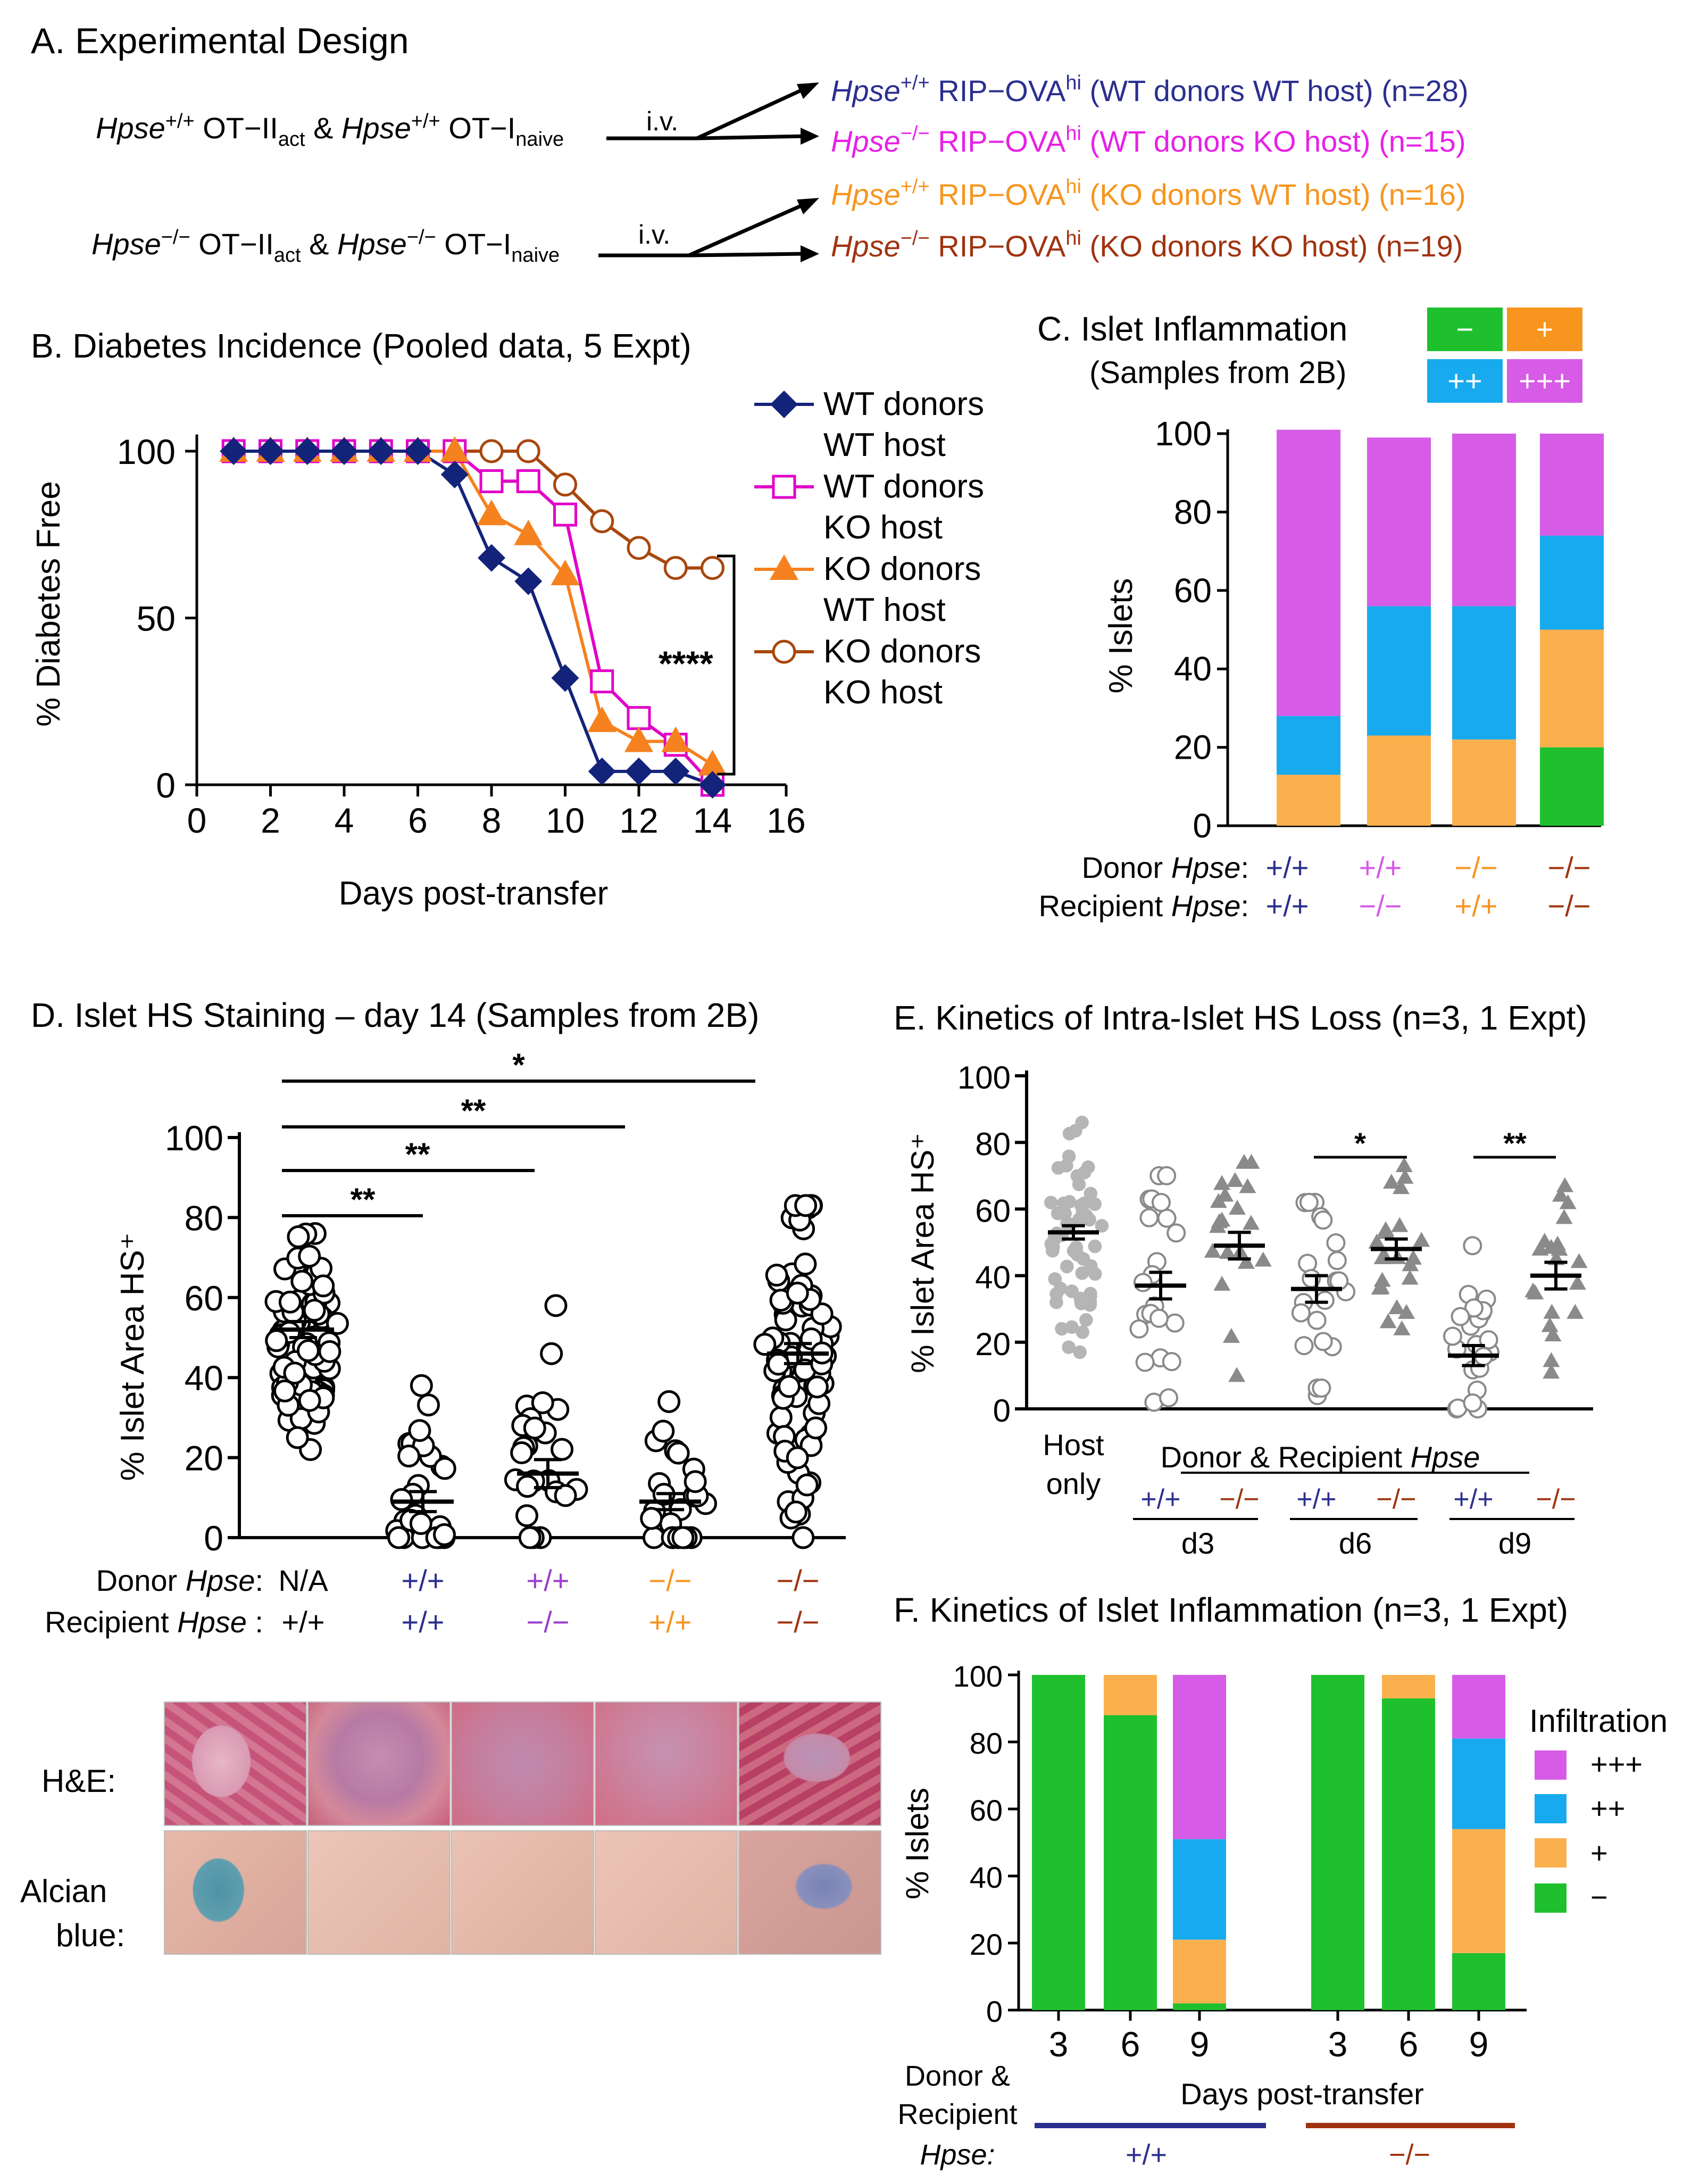 This screenshot has width=1708, height=2183. What do you see at coordinates (1479, 2044) in the screenshot?
I see `f-x-tick-label: 9` at bounding box center [1479, 2044].